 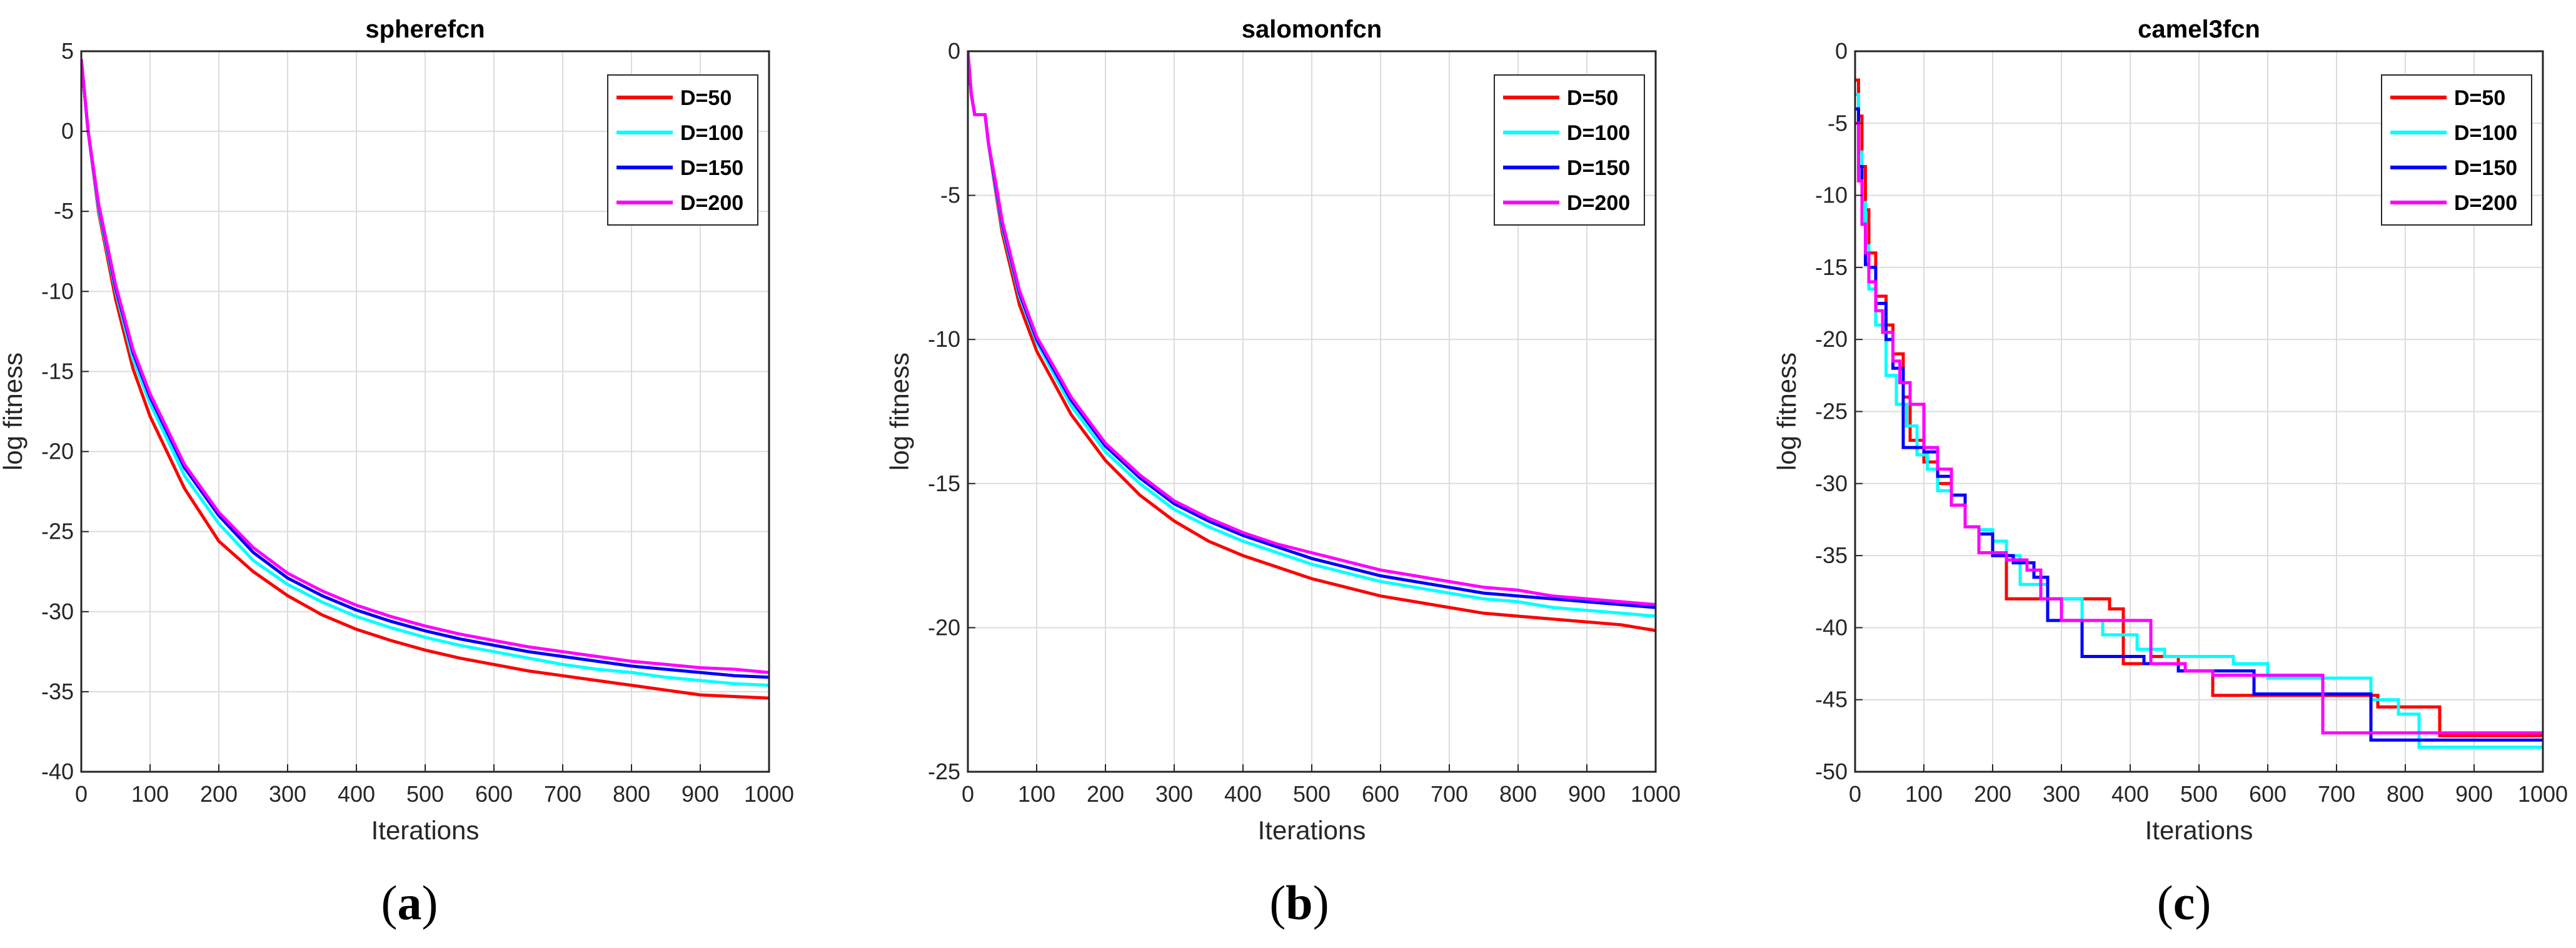 What do you see at coordinates (1312, 29) in the screenshot?
I see `chart-title: salomonfcn` at bounding box center [1312, 29].